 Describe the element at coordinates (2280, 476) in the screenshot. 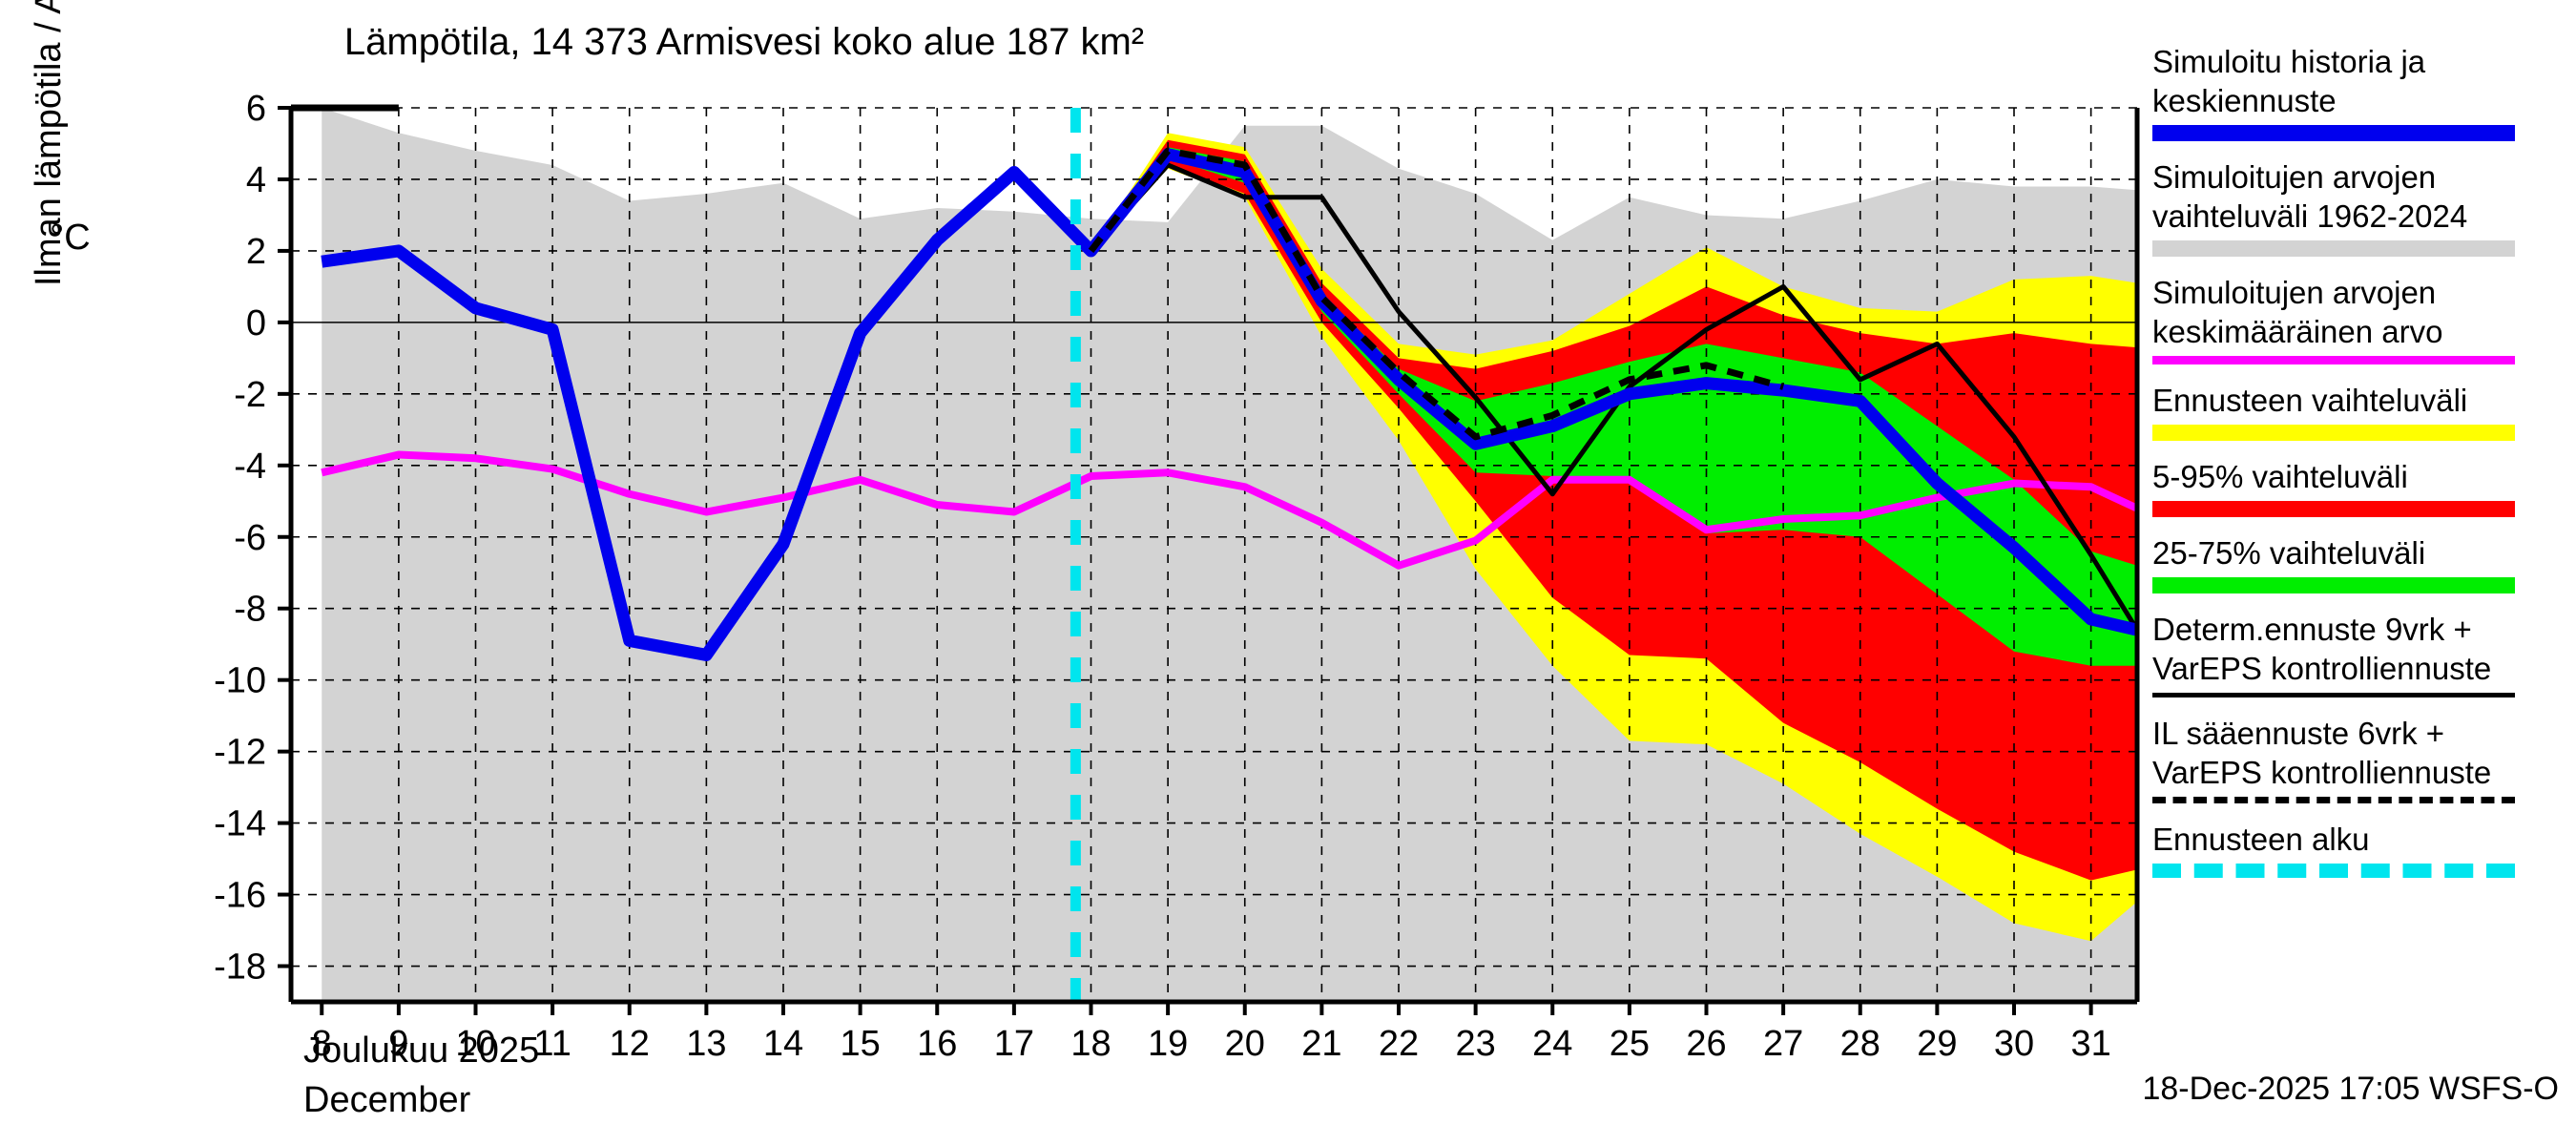

I see `legend-5-95-range-label: 5-95% vaihteluväli` at that location.